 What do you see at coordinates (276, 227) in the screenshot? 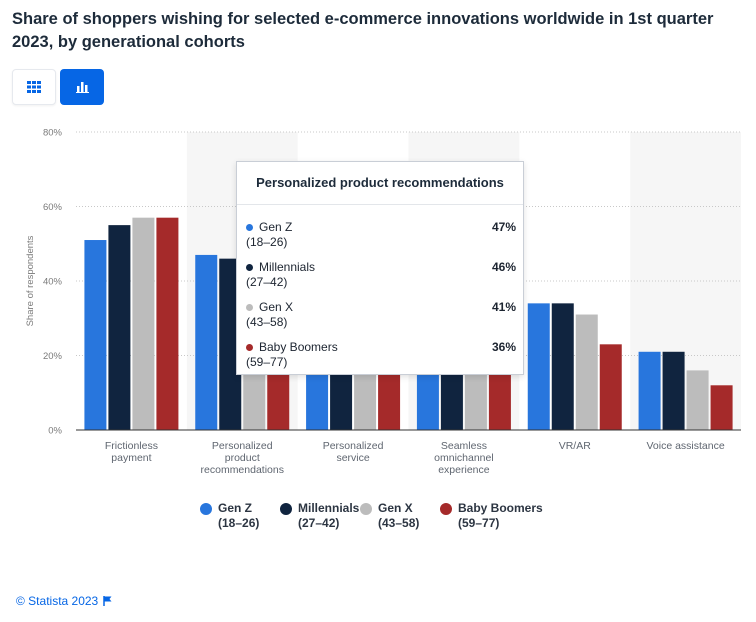
I see `tooltip-name: Gen Z` at bounding box center [276, 227].